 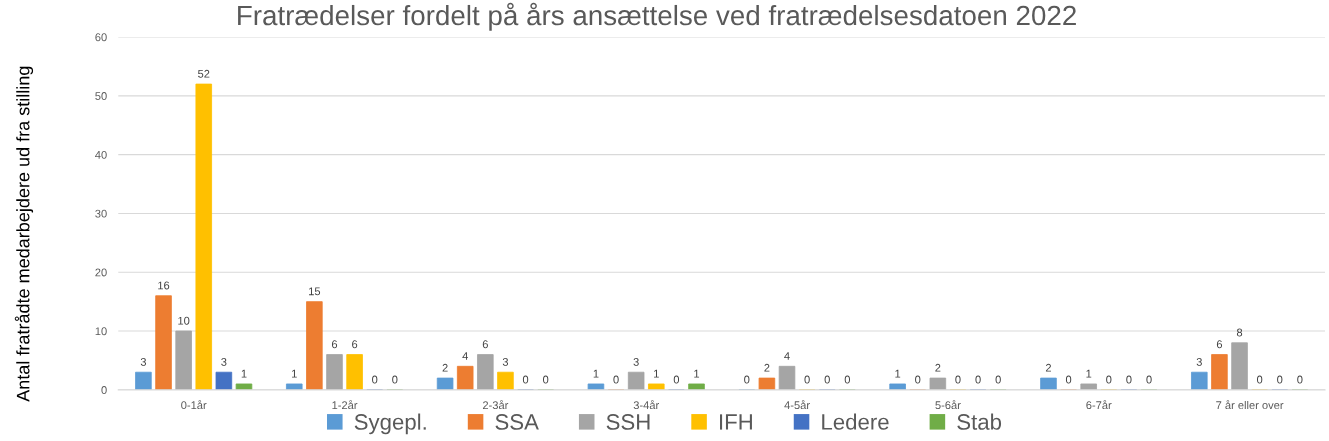 I want to click on y-tick-label: 50, so click(x=101, y=96).